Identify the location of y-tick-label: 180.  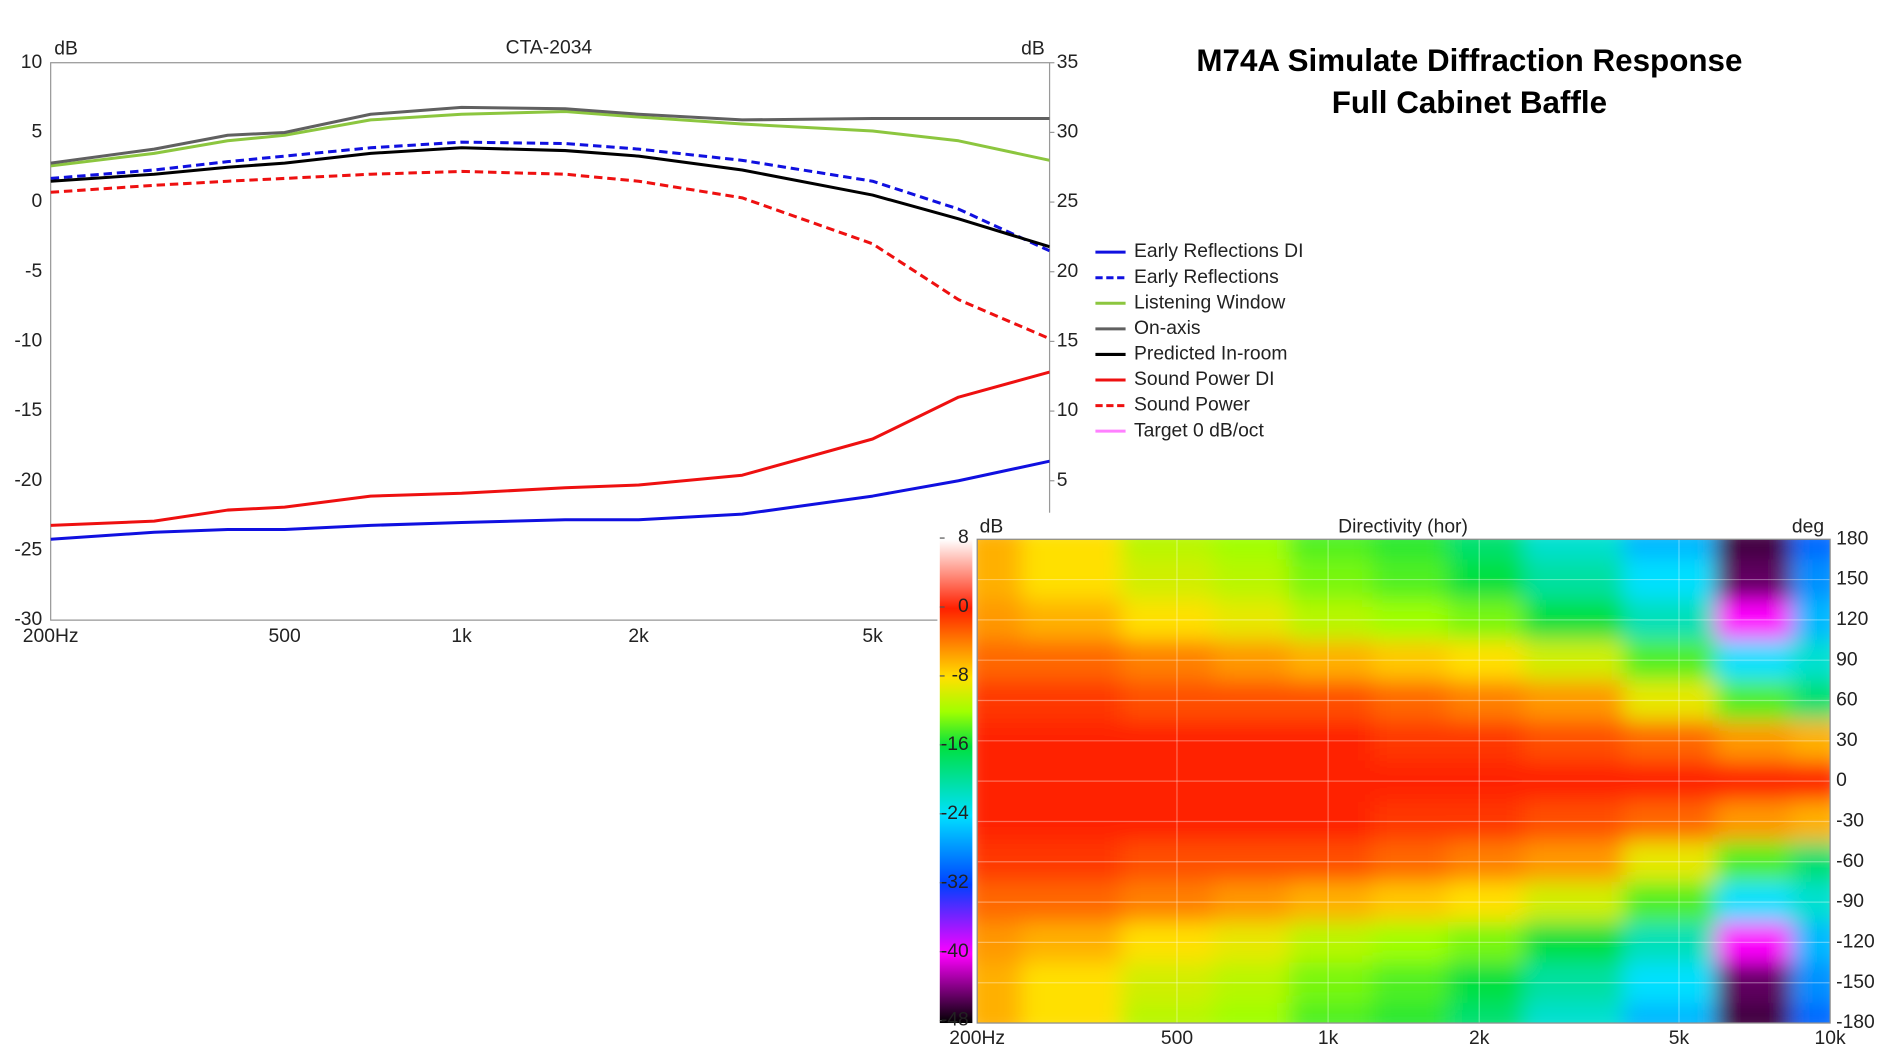
(1852, 538).